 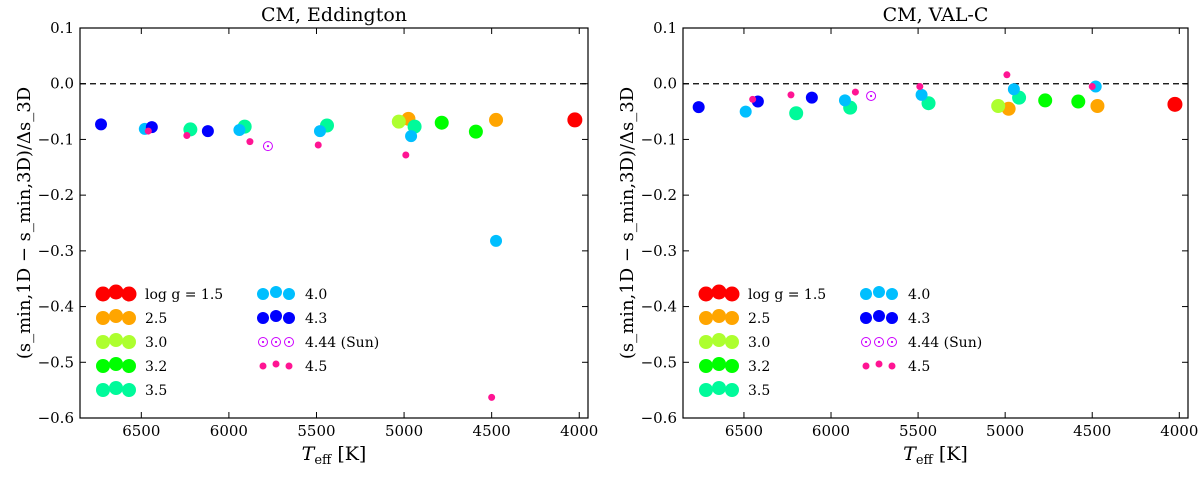 What do you see at coordinates (62, 28) in the screenshot?
I see `y-tick-label: 0.1` at bounding box center [62, 28].